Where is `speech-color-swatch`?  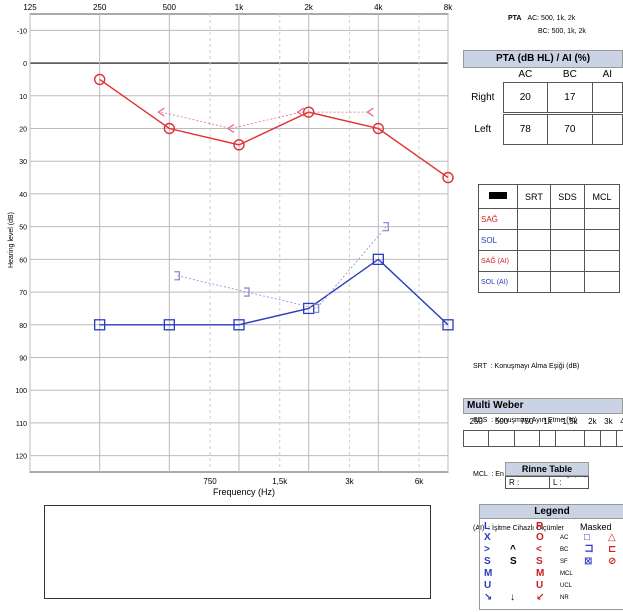
speech-color-swatch is located at coordinates (498, 195).